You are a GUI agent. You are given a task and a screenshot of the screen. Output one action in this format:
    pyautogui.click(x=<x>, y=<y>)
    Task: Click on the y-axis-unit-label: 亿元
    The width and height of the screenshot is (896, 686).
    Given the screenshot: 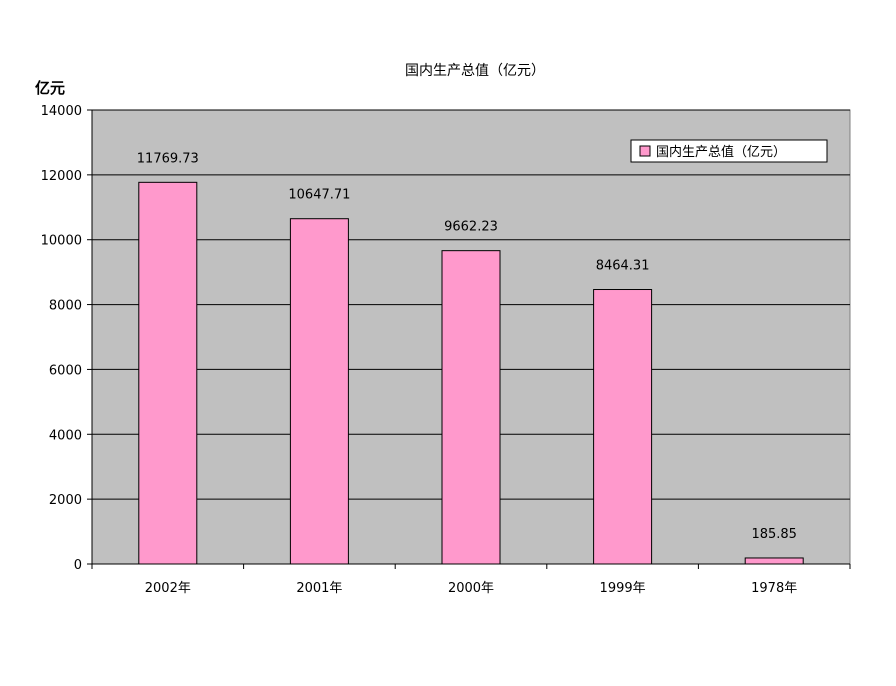 What is the action you would take?
    pyautogui.click(x=50, y=88)
    